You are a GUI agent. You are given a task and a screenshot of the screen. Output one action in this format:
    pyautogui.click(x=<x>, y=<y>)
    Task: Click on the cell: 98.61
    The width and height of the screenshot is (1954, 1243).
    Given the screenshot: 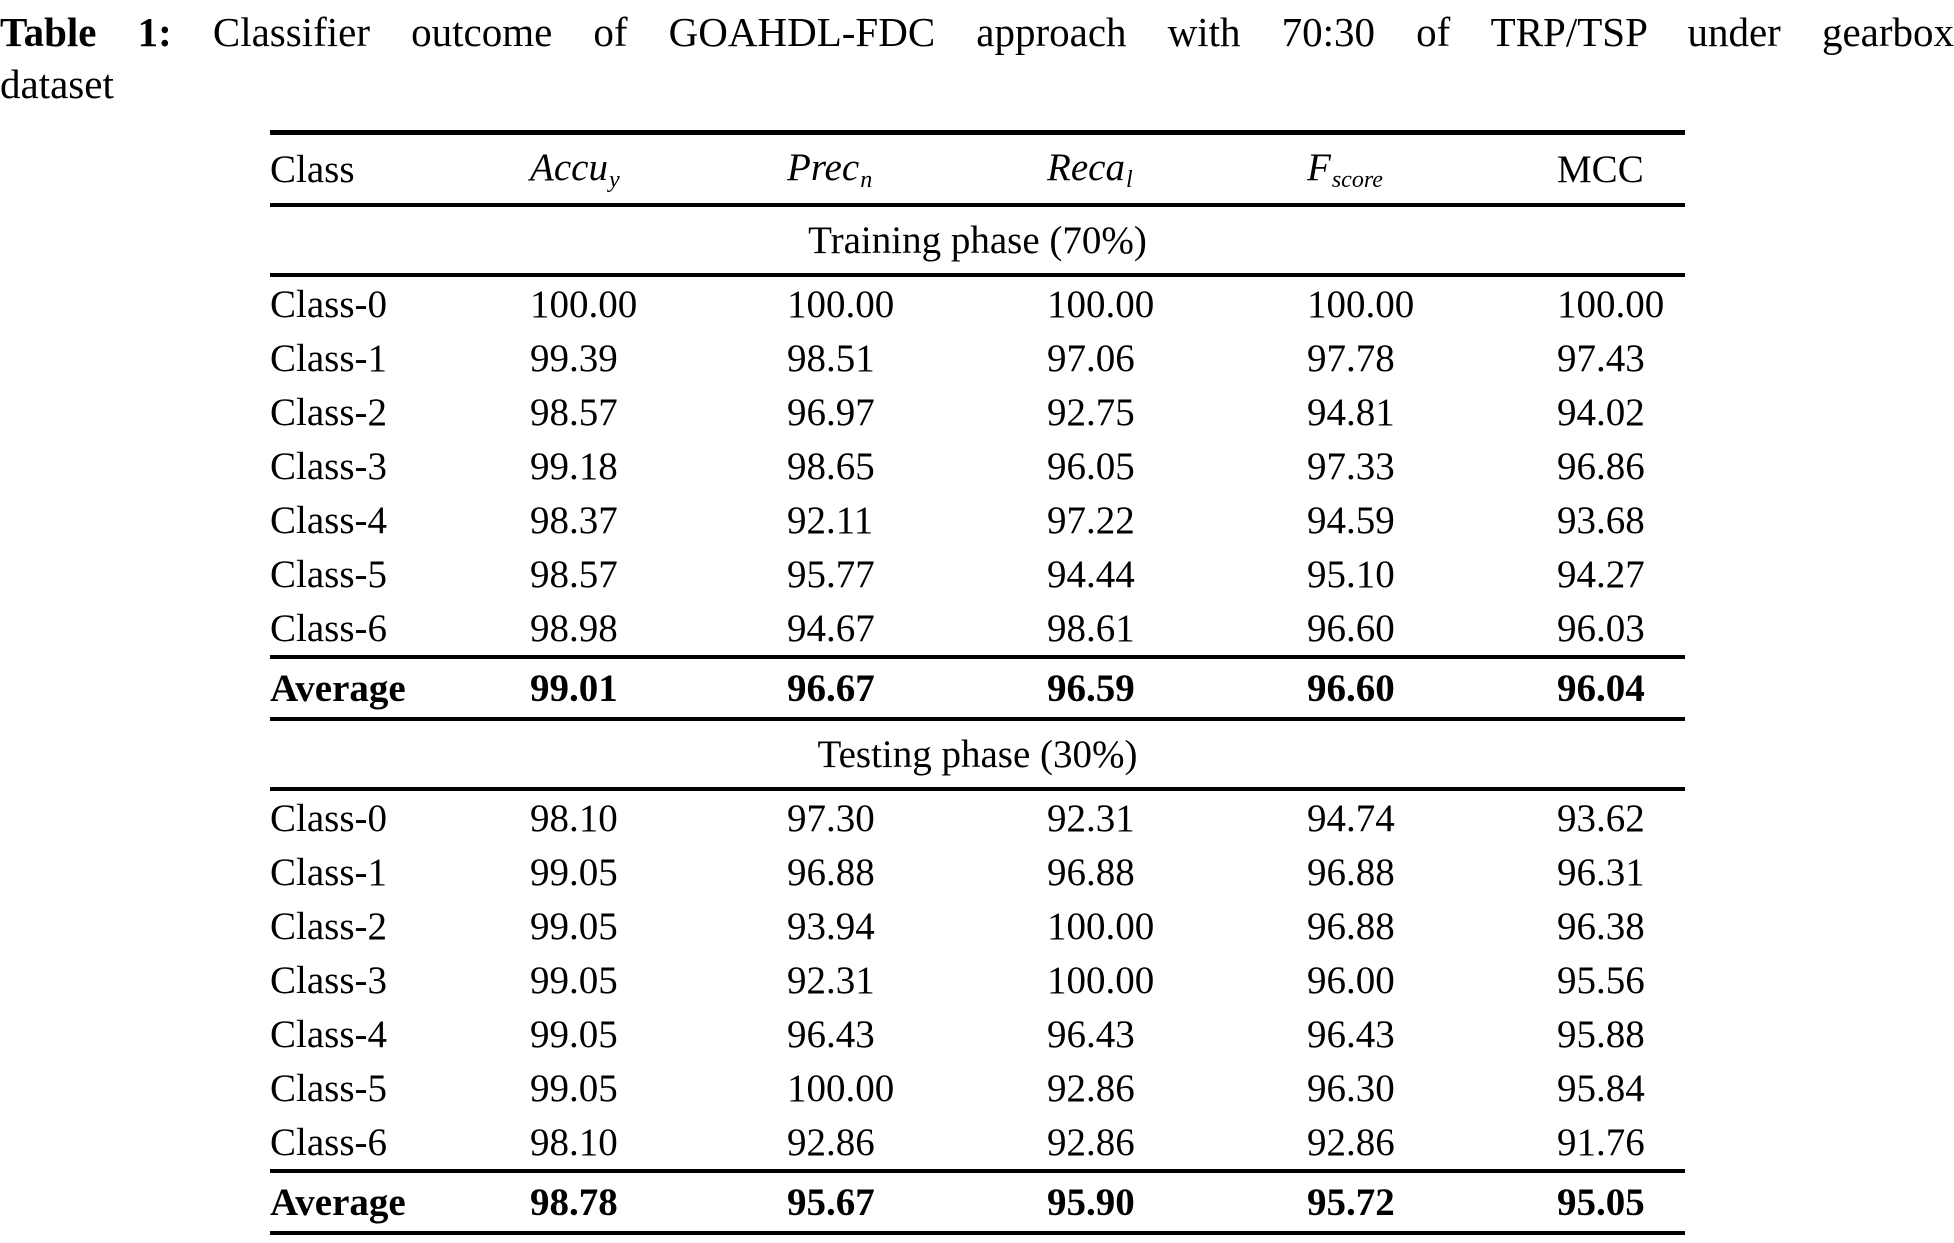 What is the action you would take?
    pyautogui.click(x=1091, y=628)
    